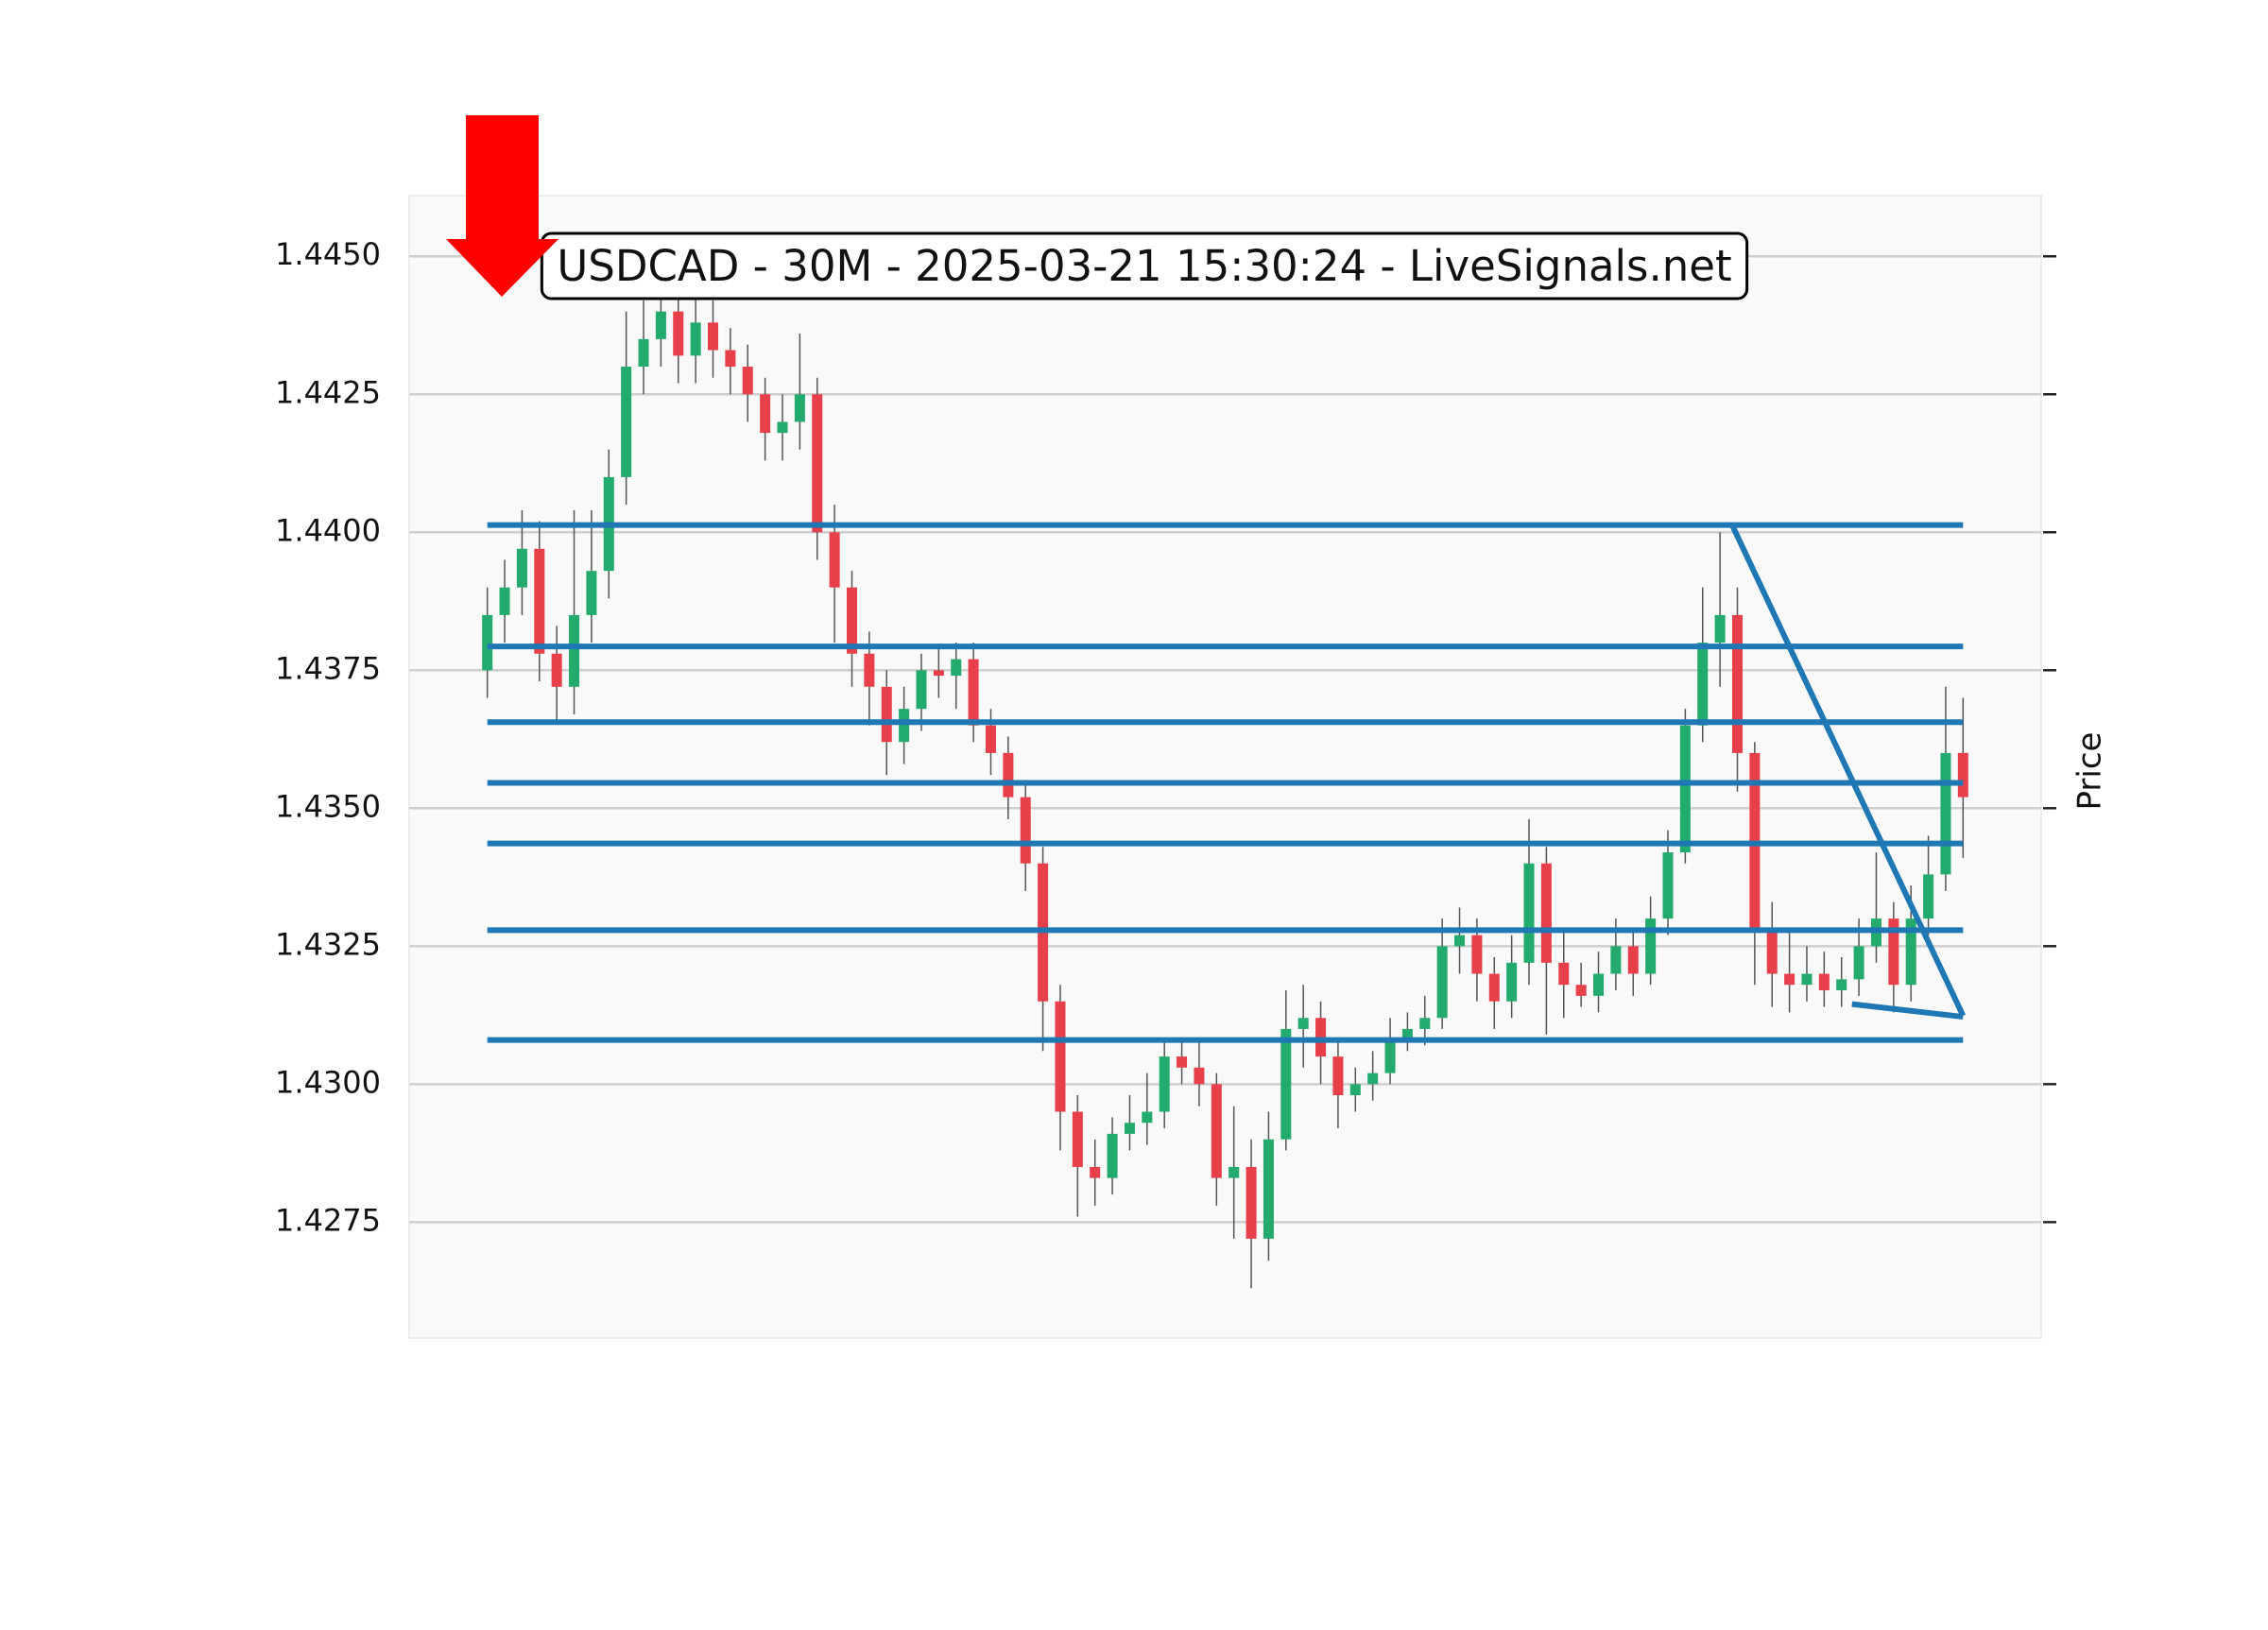 The width and height of the screenshot is (2268, 1630). What do you see at coordinates (328, 392) in the screenshot?
I see `y-tick-label: 1.4425` at bounding box center [328, 392].